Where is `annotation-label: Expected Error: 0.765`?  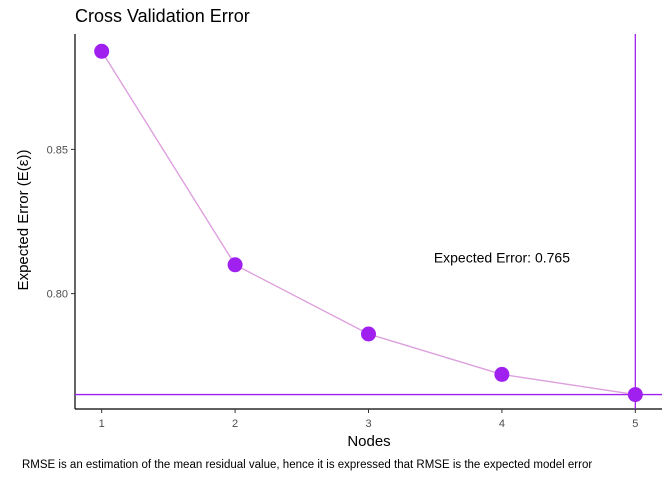 annotation-label: Expected Error: 0.765 is located at coordinates (502, 258).